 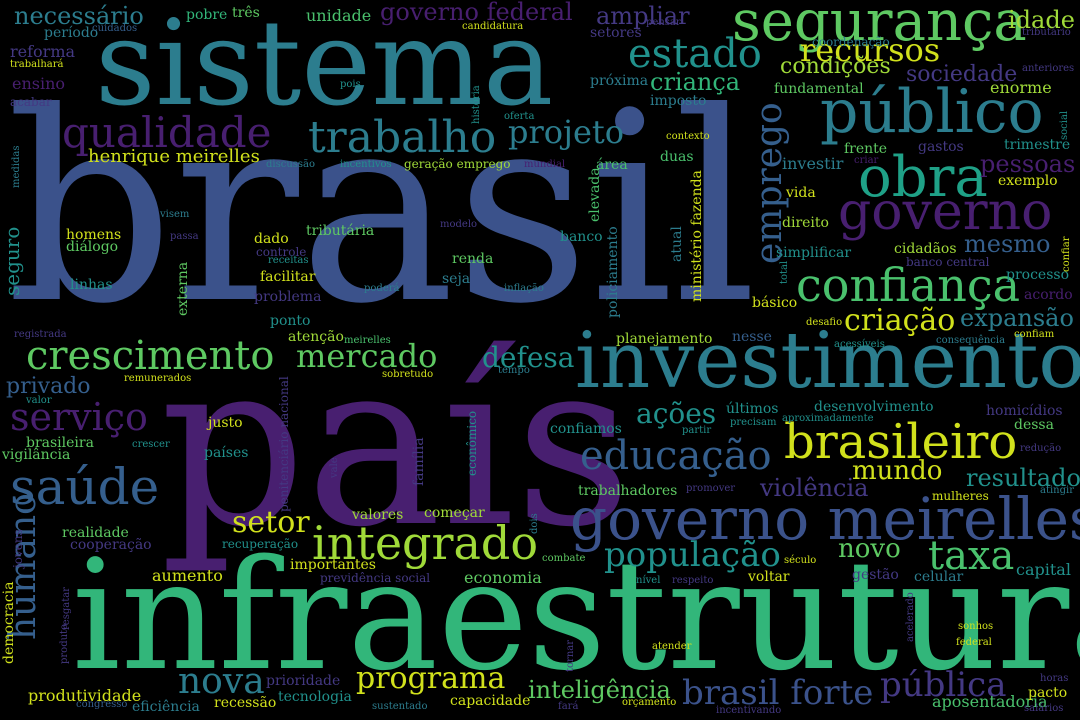 I want to click on word-dado: dado, so click(x=271, y=239).